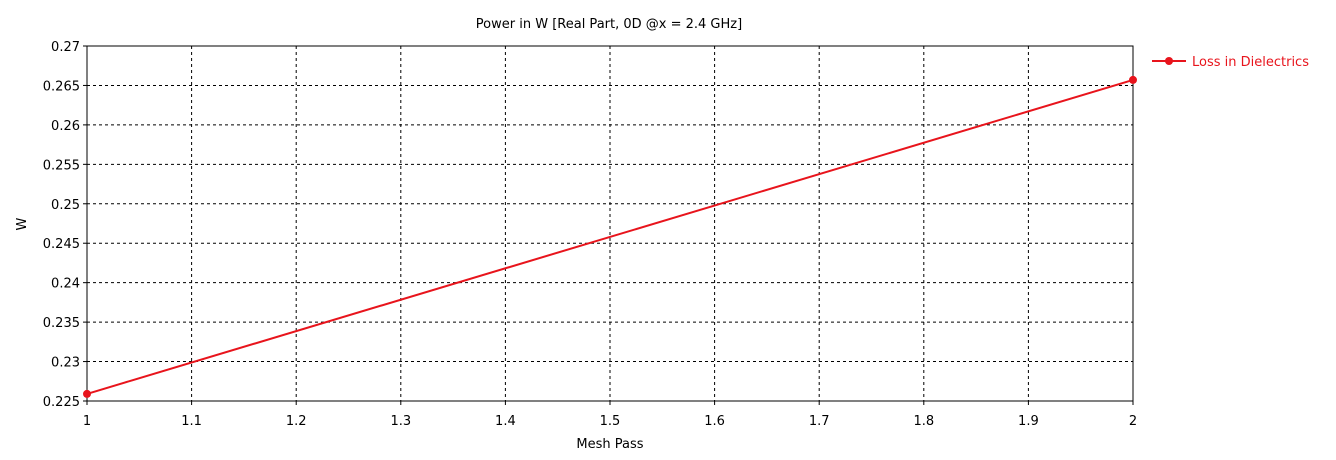 The height and width of the screenshot is (460, 1336). Describe the element at coordinates (505, 421) in the screenshot. I see `x-tick-label: 1.4` at that location.